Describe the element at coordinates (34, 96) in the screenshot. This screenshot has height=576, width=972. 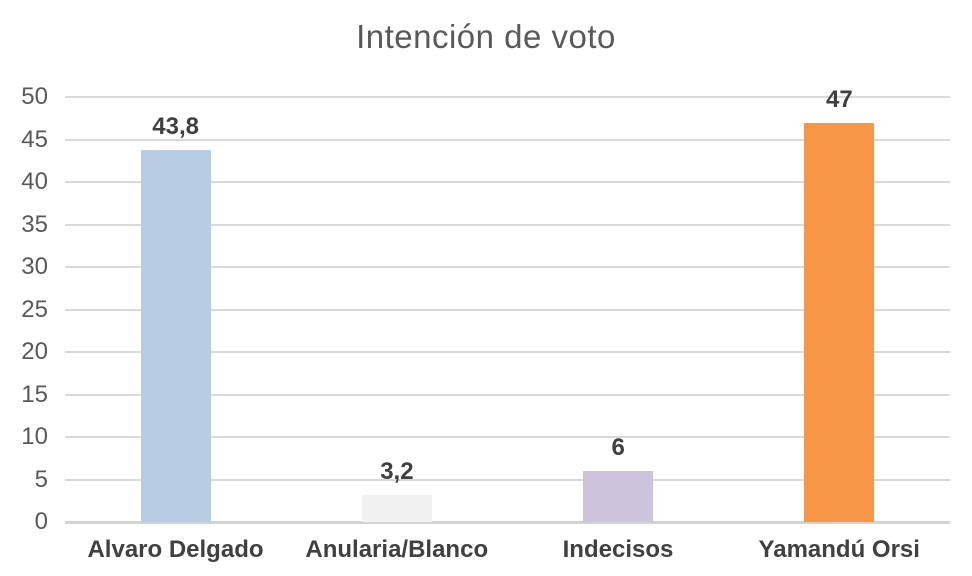
I see `y-tick-label: 50` at that location.